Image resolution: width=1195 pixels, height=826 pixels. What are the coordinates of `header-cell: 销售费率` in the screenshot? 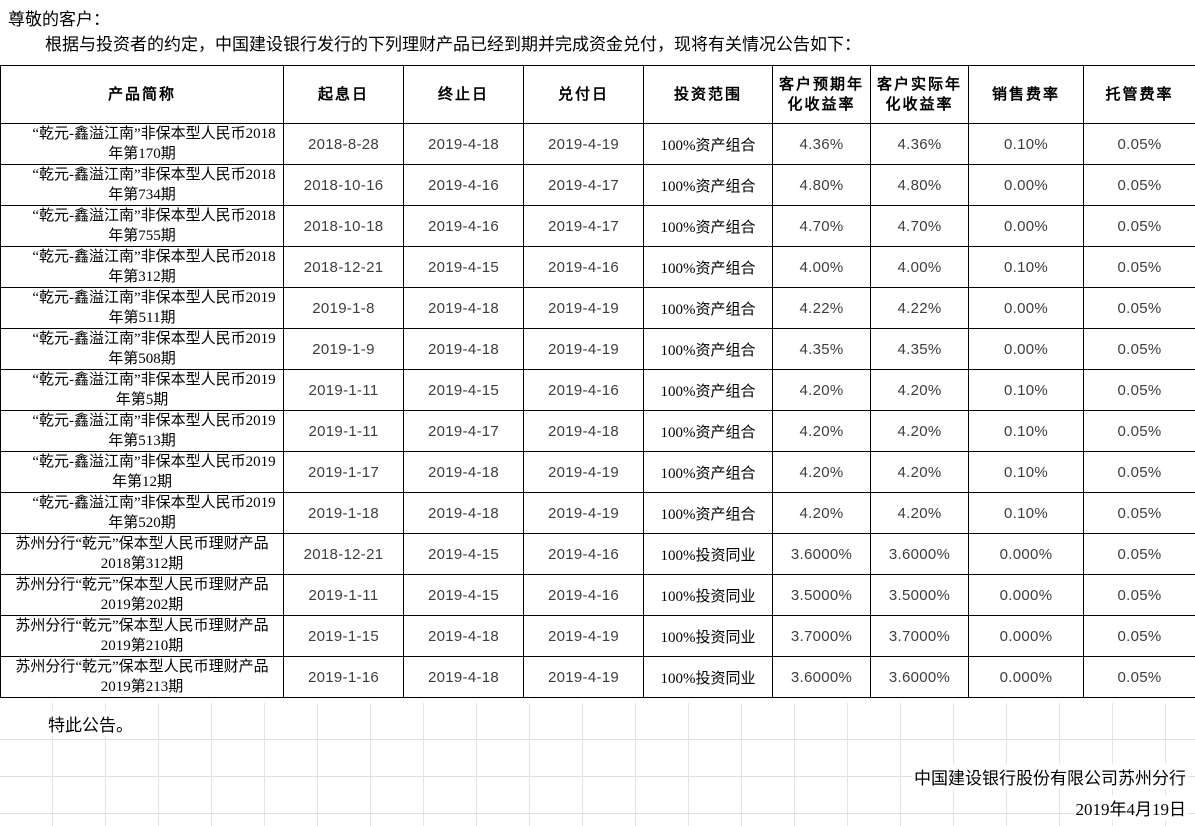 It's located at (1026, 94).